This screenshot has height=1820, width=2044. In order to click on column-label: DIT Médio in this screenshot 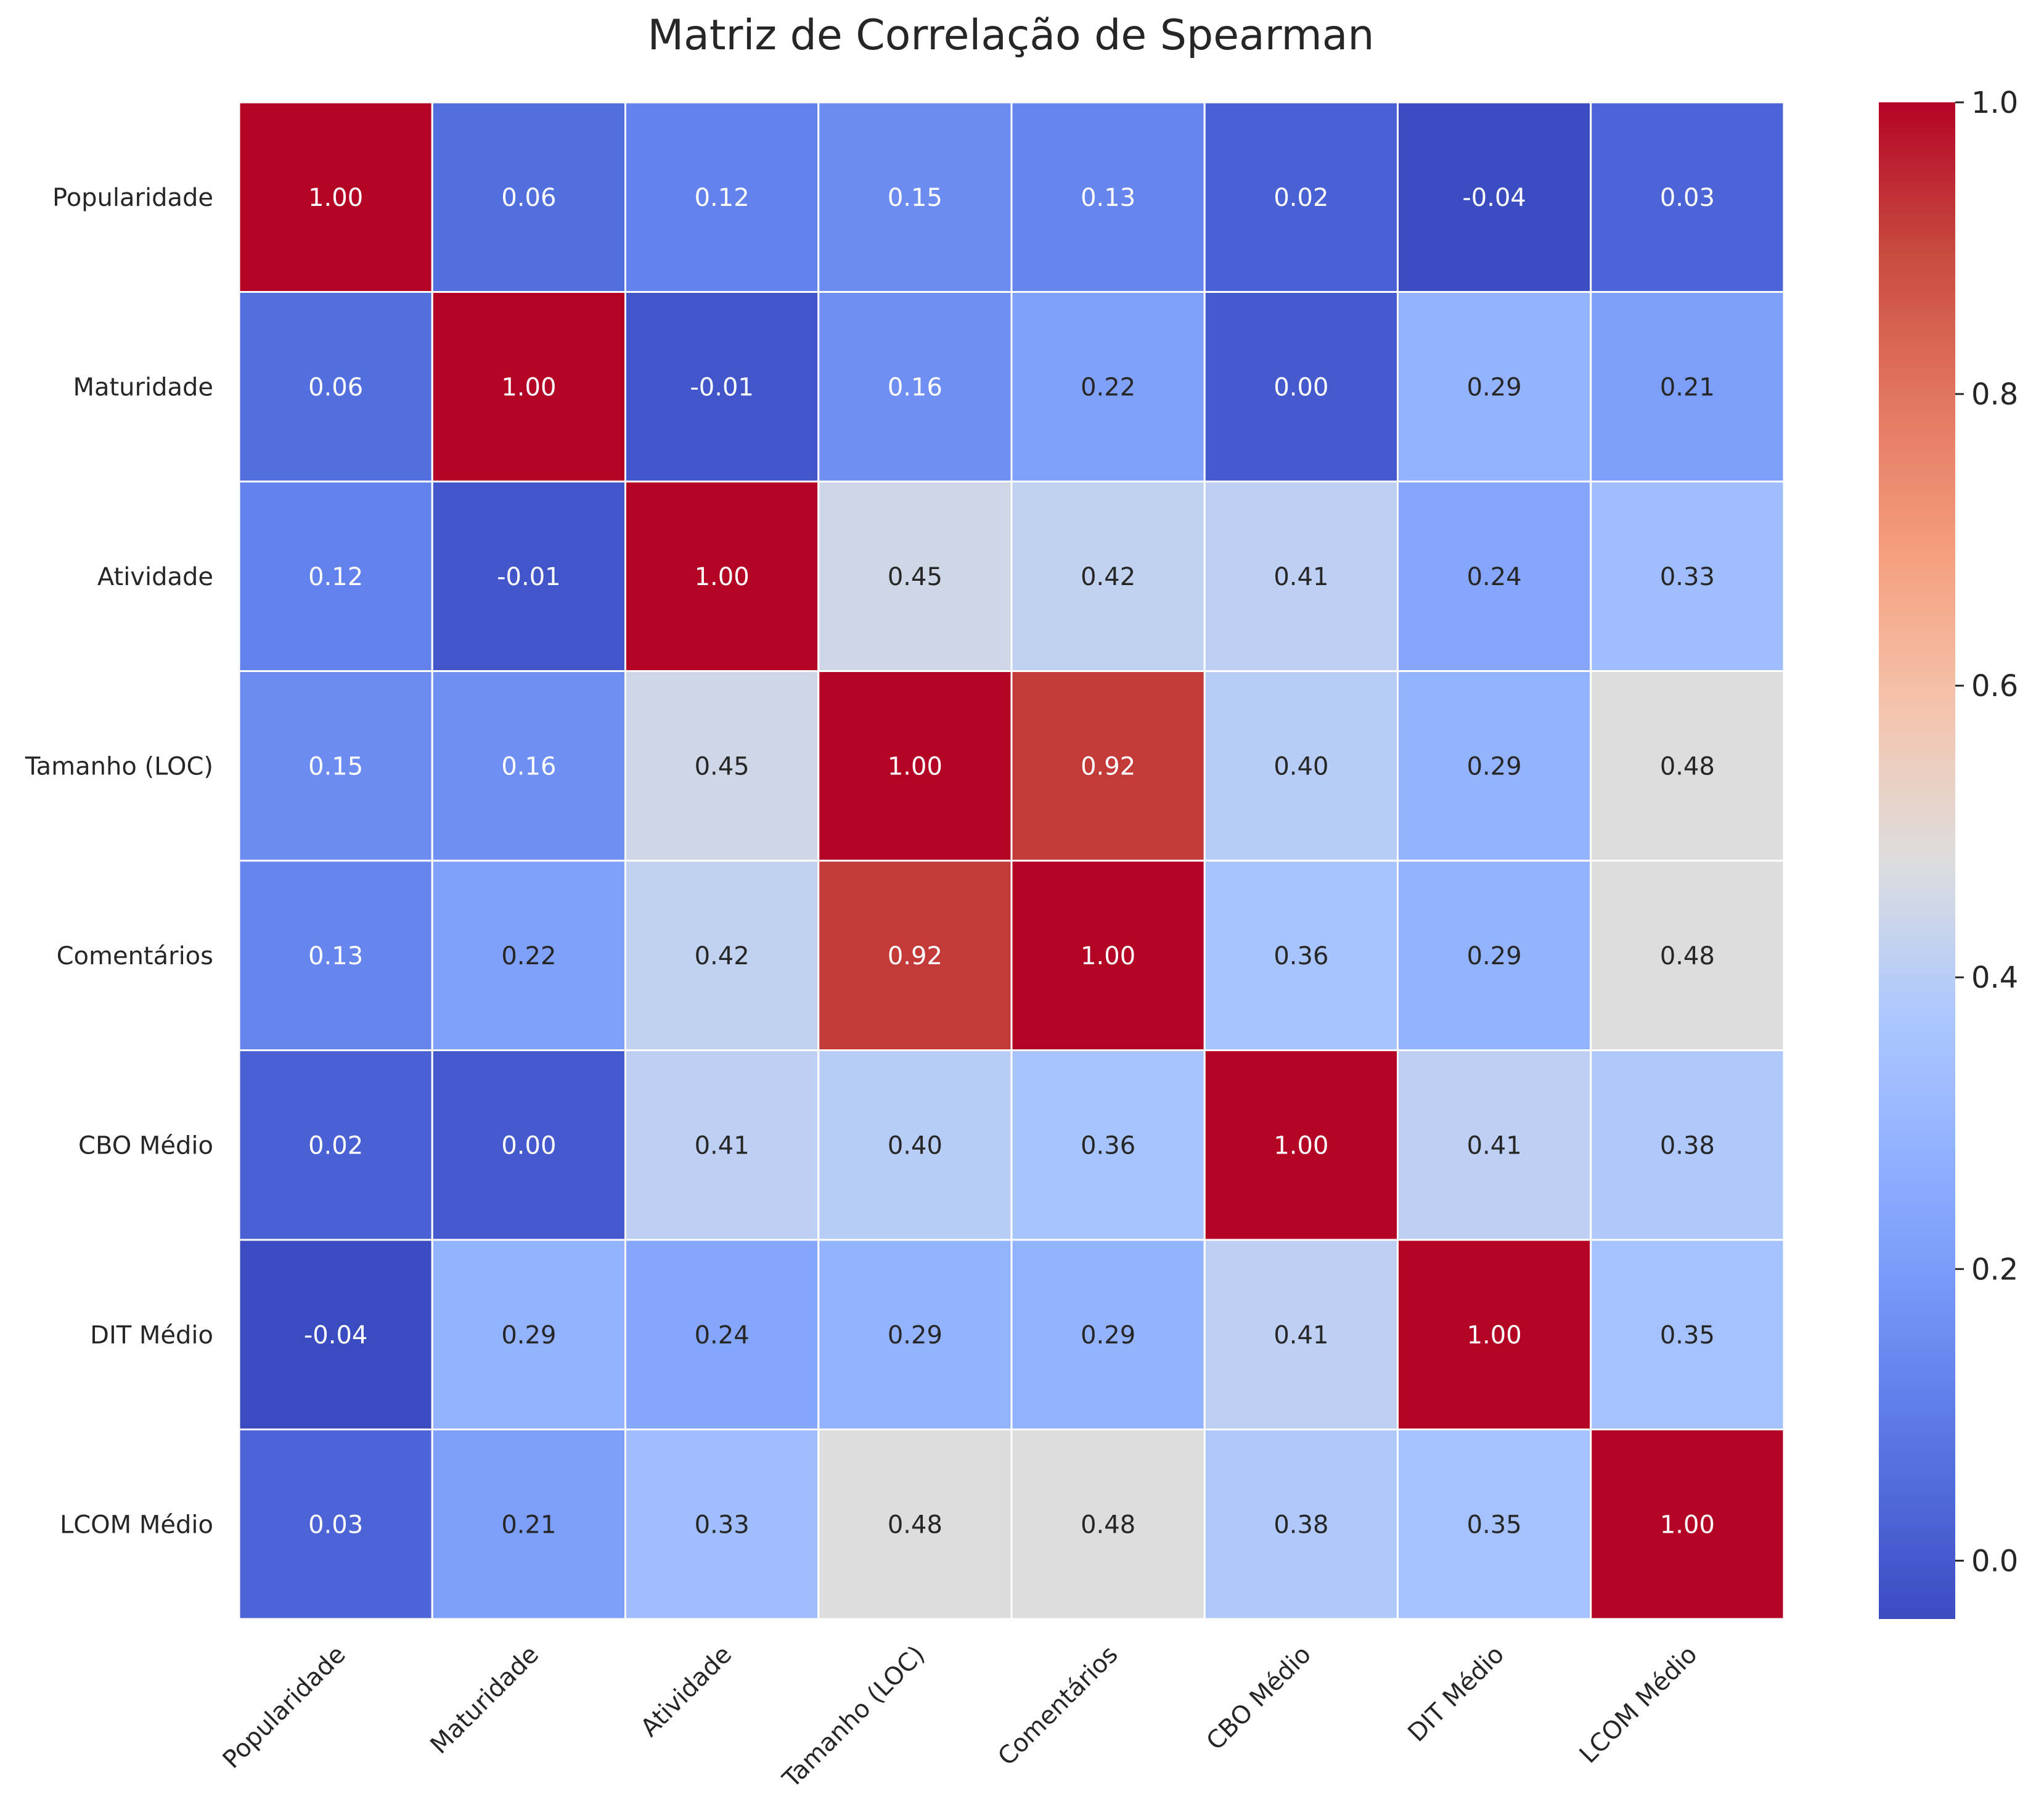, I will do `click(1456, 1694)`.